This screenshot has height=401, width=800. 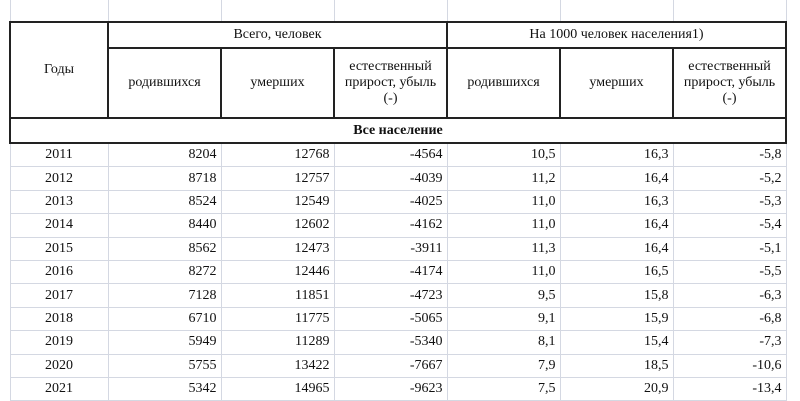 I want to click on table-row: 2017 7128 11851 -4723 9,5 15,8 -6,3, so click(x=398, y=295).